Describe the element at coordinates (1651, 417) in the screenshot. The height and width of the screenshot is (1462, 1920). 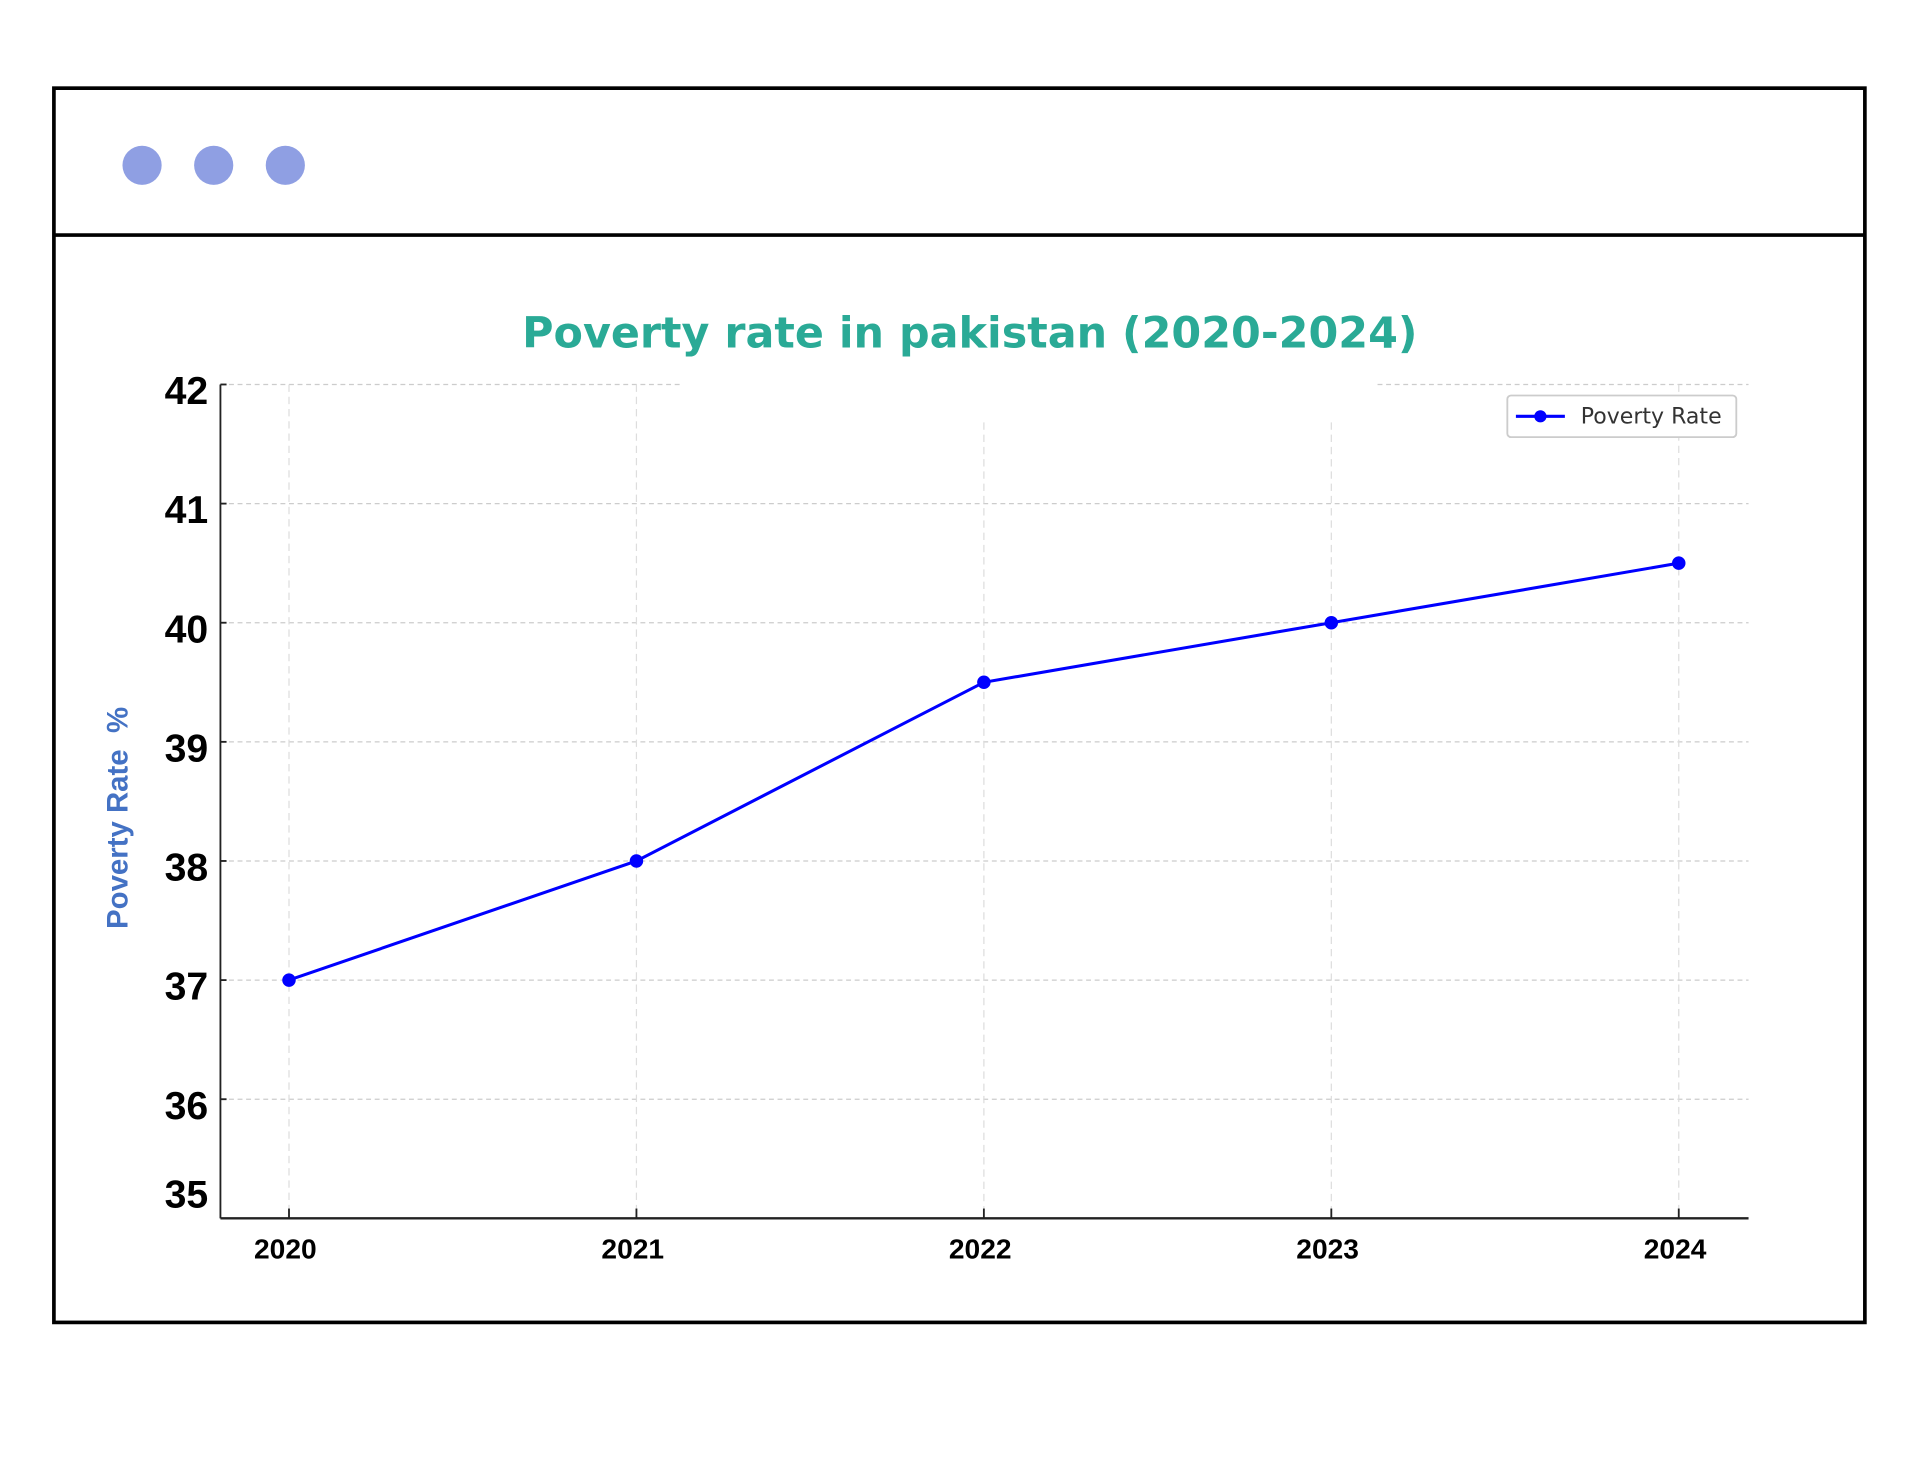
I see `legend-label: Poverty Rate` at that location.